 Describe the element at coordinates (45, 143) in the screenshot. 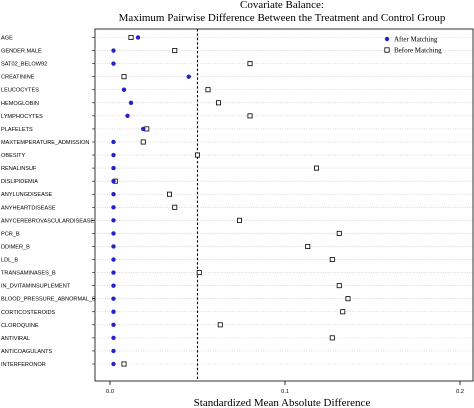

I see `row-label: MAXTEMPERATURE_ADMISSION` at that location.